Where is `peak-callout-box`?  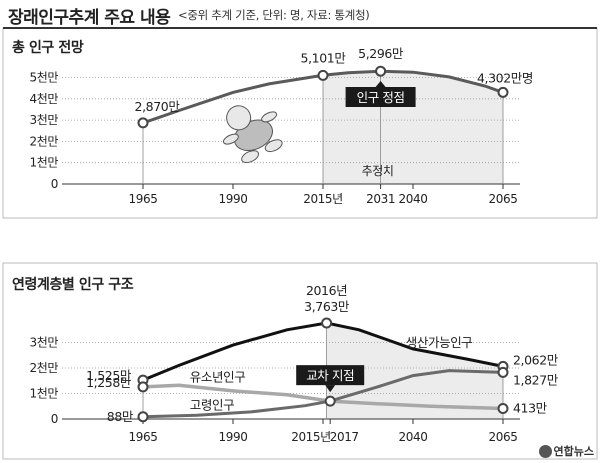
peak-callout-box is located at coordinates (380, 97).